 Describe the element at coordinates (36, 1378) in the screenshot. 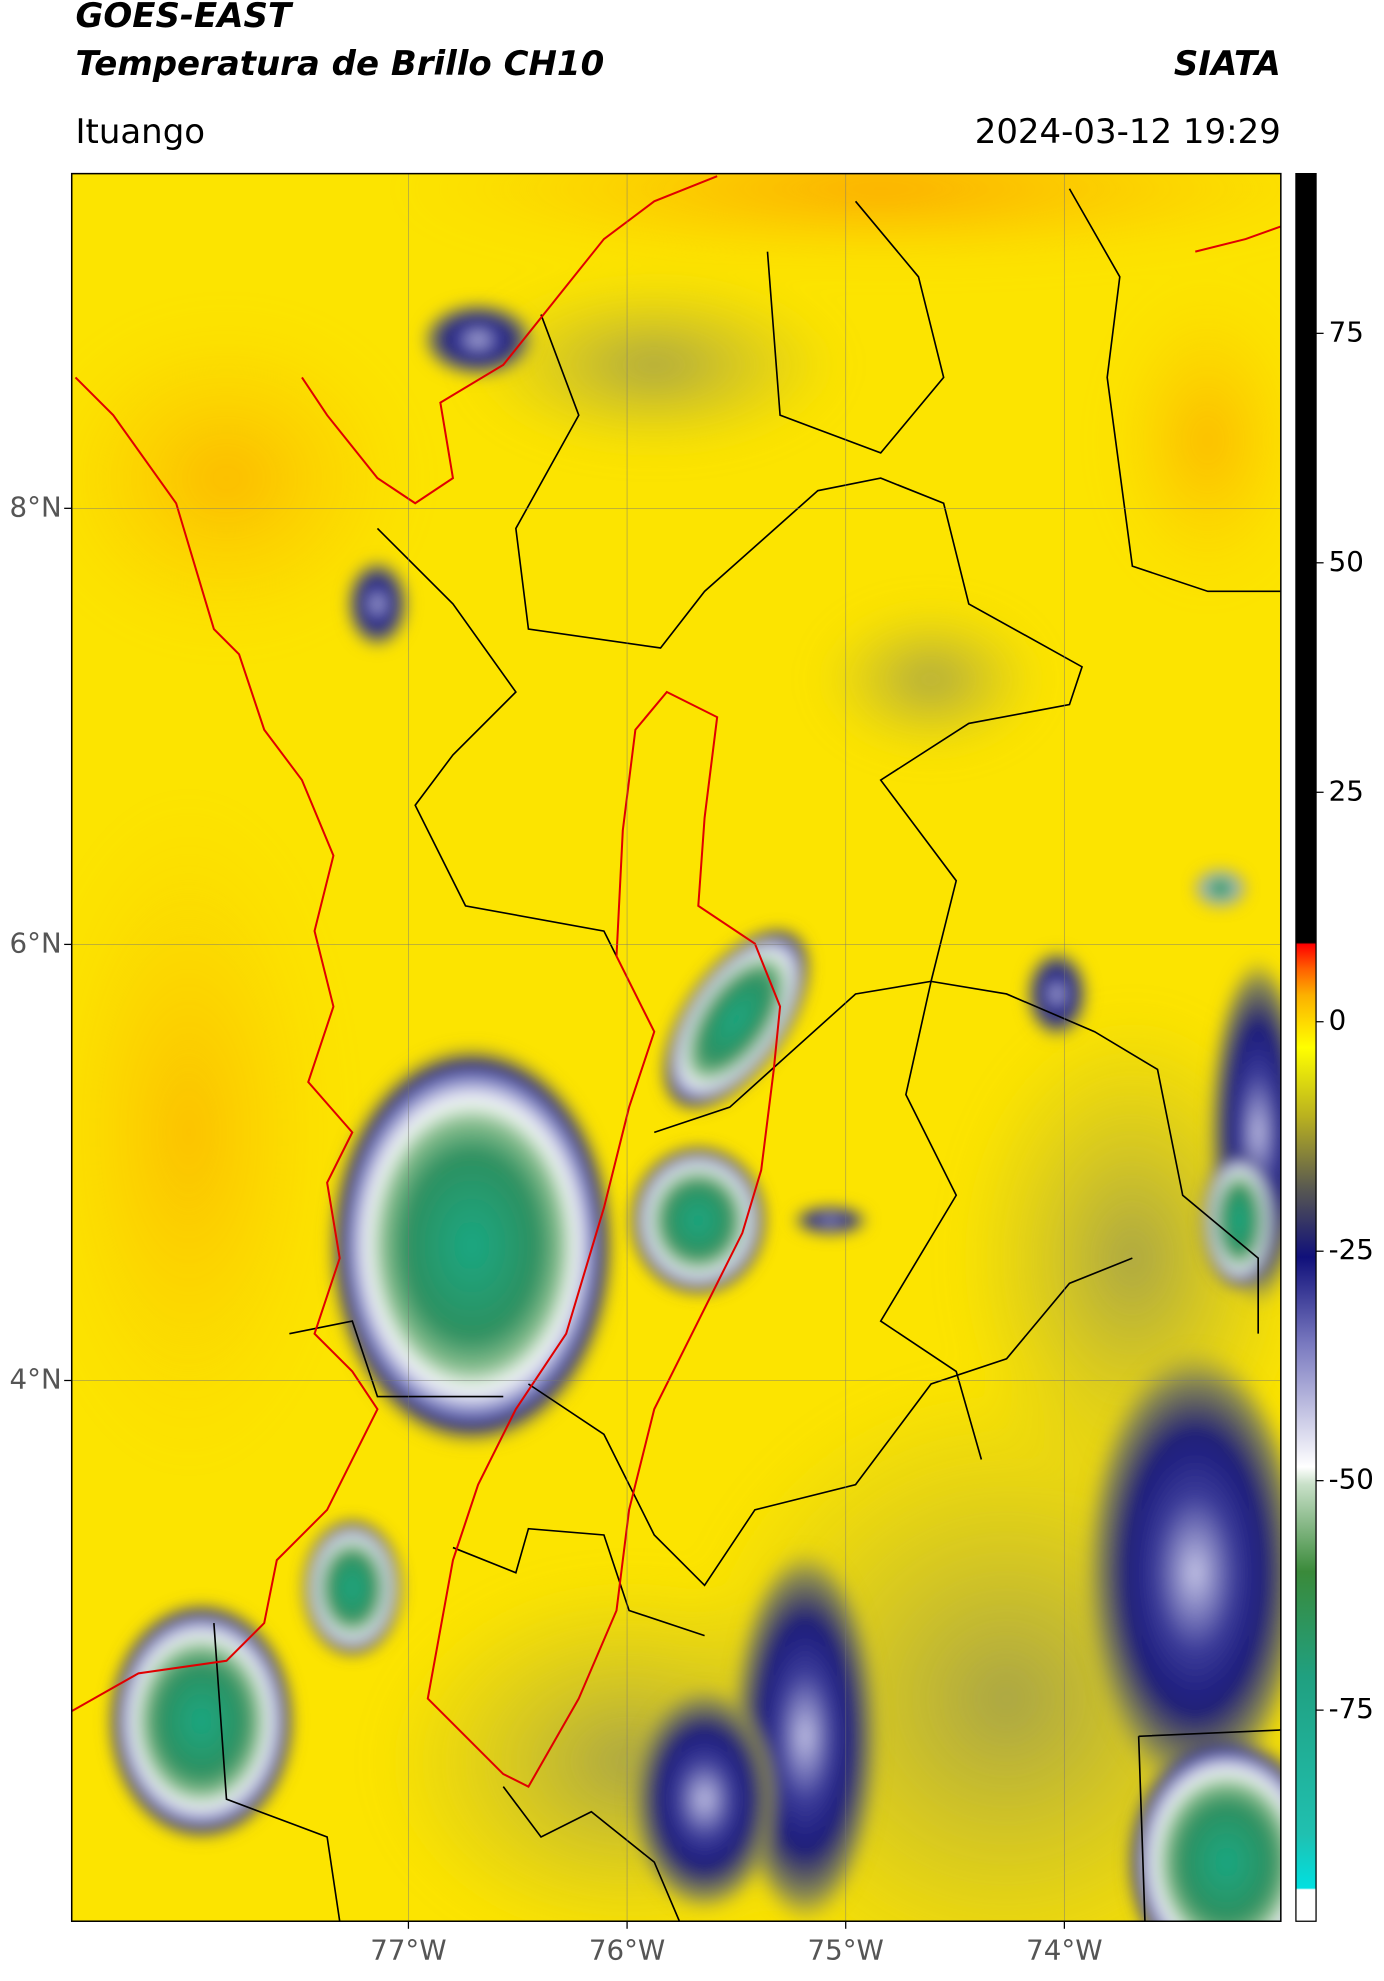

I see `y-tick-label: 4°N` at that location.